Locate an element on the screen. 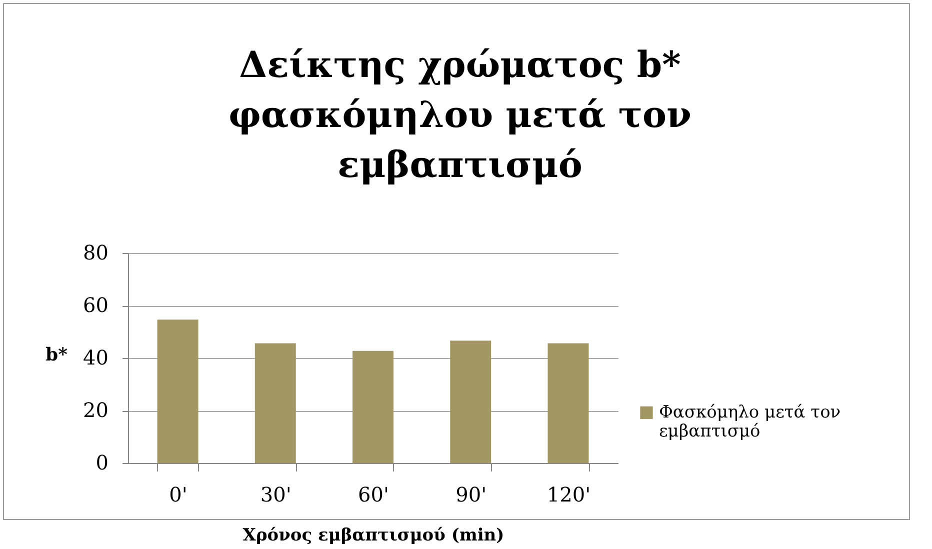 This screenshot has width=932, height=549. chart-title: Δείκτης χρώματος b* φασκόμηλου μετά τον εμβαπτισμό is located at coordinates (459, 115).